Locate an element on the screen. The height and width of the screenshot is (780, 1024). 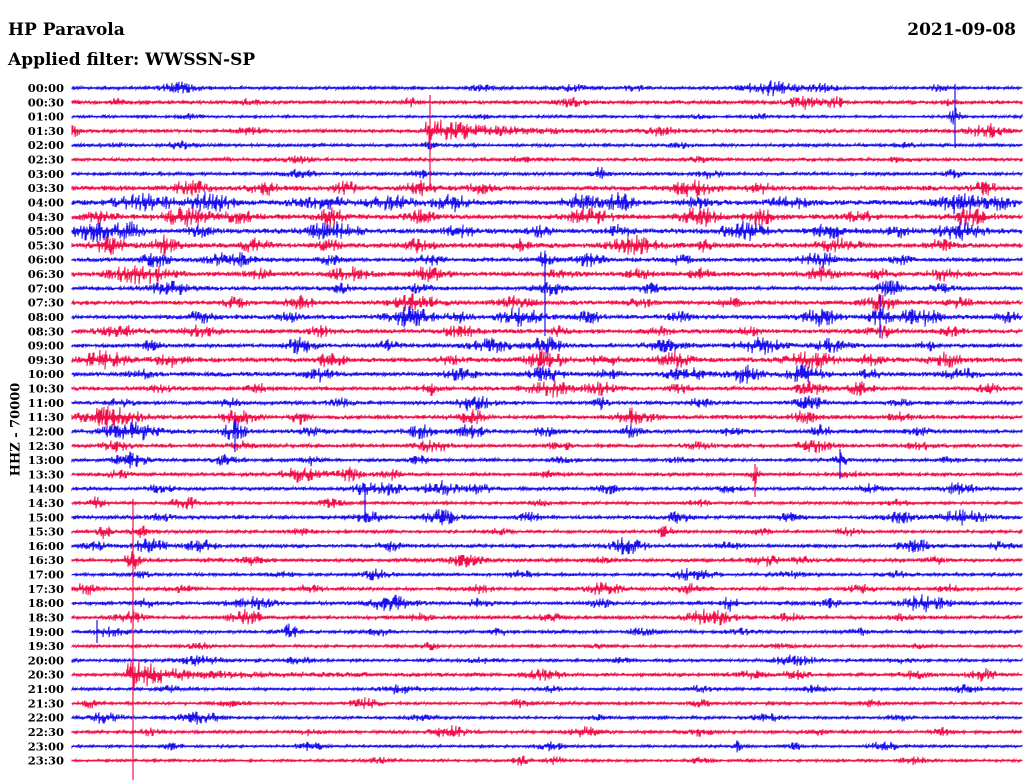
time-label-0030: 00:30 is located at coordinates (46, 102).